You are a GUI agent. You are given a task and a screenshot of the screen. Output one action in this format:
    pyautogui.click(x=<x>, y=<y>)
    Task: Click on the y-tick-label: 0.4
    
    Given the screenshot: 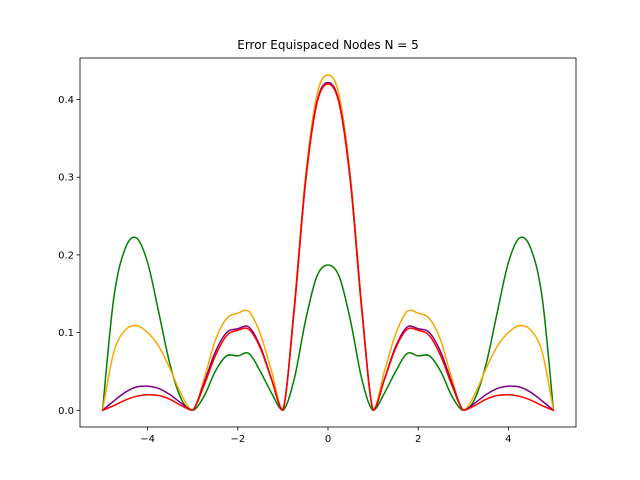 What is the action you would take?
    pyautogui.click(x=66, y=100)
    